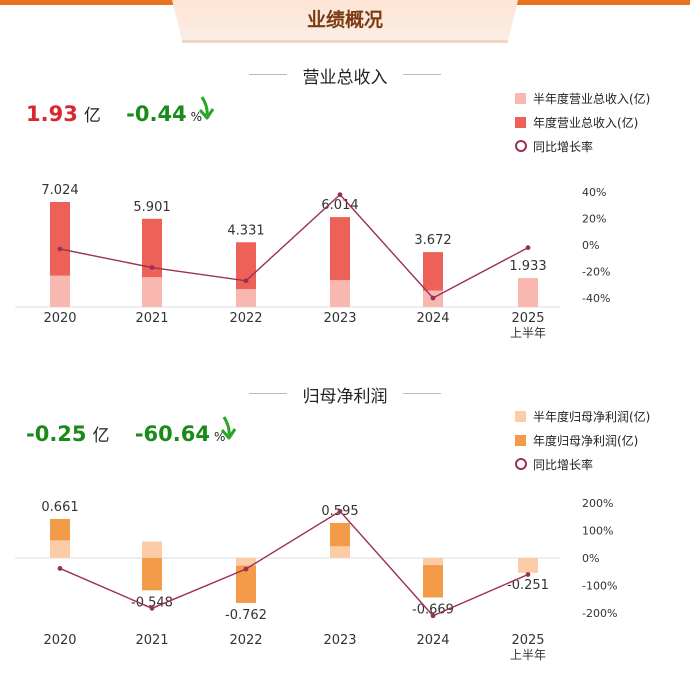 The width and height of the screenshot is (690, 681). I want to click on revenue-legend: 半年度营业总收入(亿) 年度营业总收入(亿) 同比增长率, so click(582, 122).